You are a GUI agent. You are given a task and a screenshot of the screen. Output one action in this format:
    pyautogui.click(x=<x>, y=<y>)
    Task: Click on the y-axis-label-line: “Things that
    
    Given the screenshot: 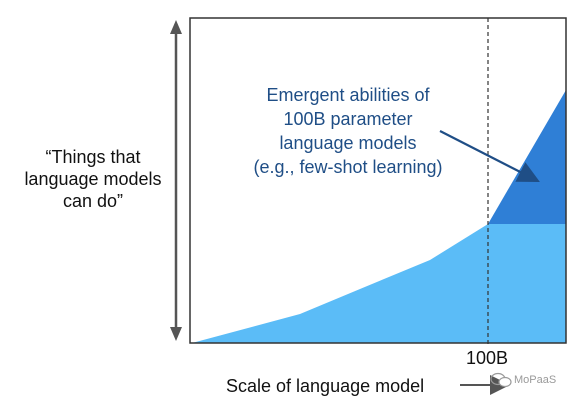 What is the action you would take?
    pyautogui.click(x=93, y=157)
    